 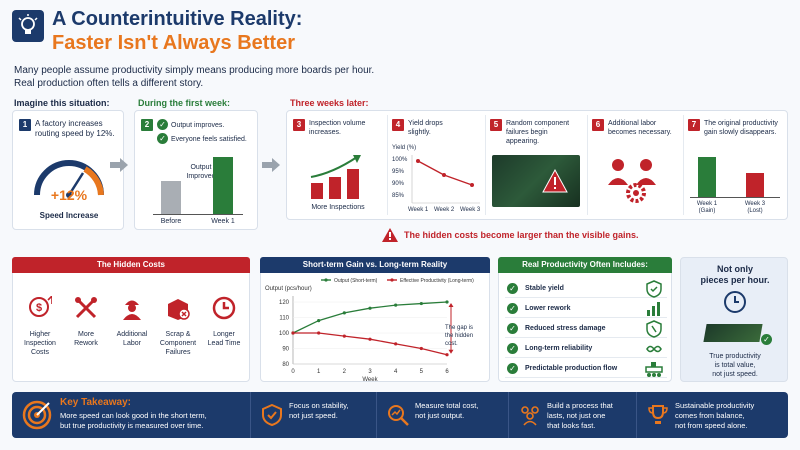 I want to click on bar-lost, so click(x=755, y=185).